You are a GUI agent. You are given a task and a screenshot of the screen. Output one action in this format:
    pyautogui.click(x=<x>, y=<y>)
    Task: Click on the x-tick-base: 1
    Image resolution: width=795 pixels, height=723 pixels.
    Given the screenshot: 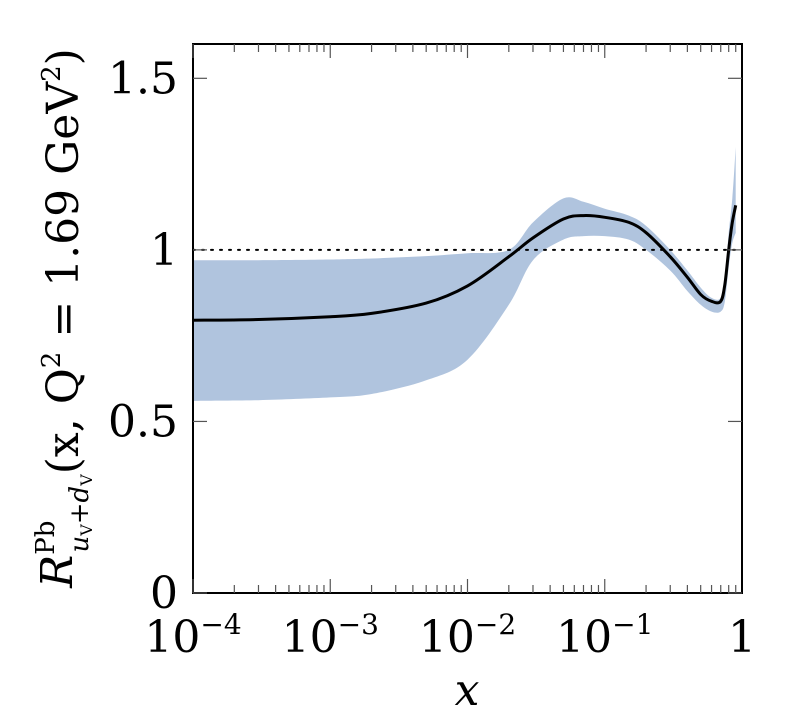 What is the action you would take?
    pyautogui.click(x=742, y=637)
    